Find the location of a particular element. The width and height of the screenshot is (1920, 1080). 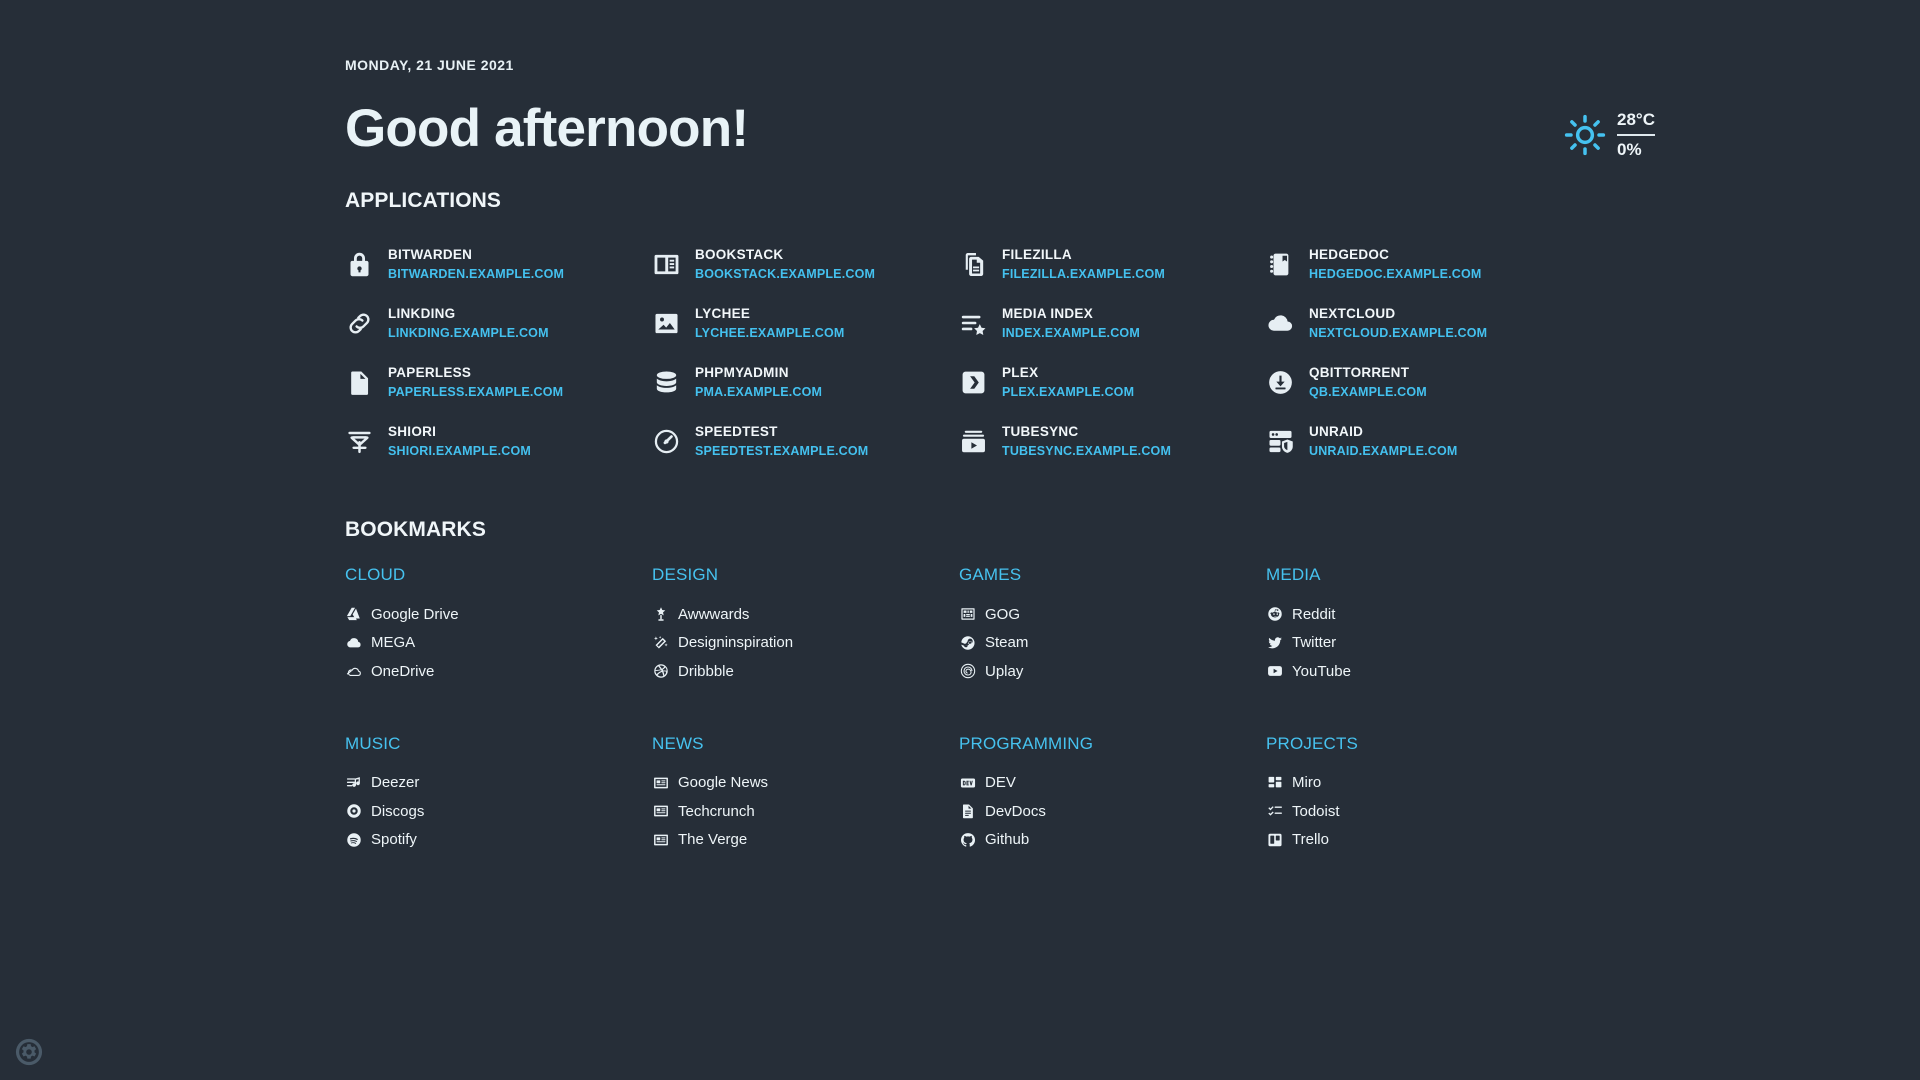

miro-blocks-icon is located at coordinates (1274, 782).